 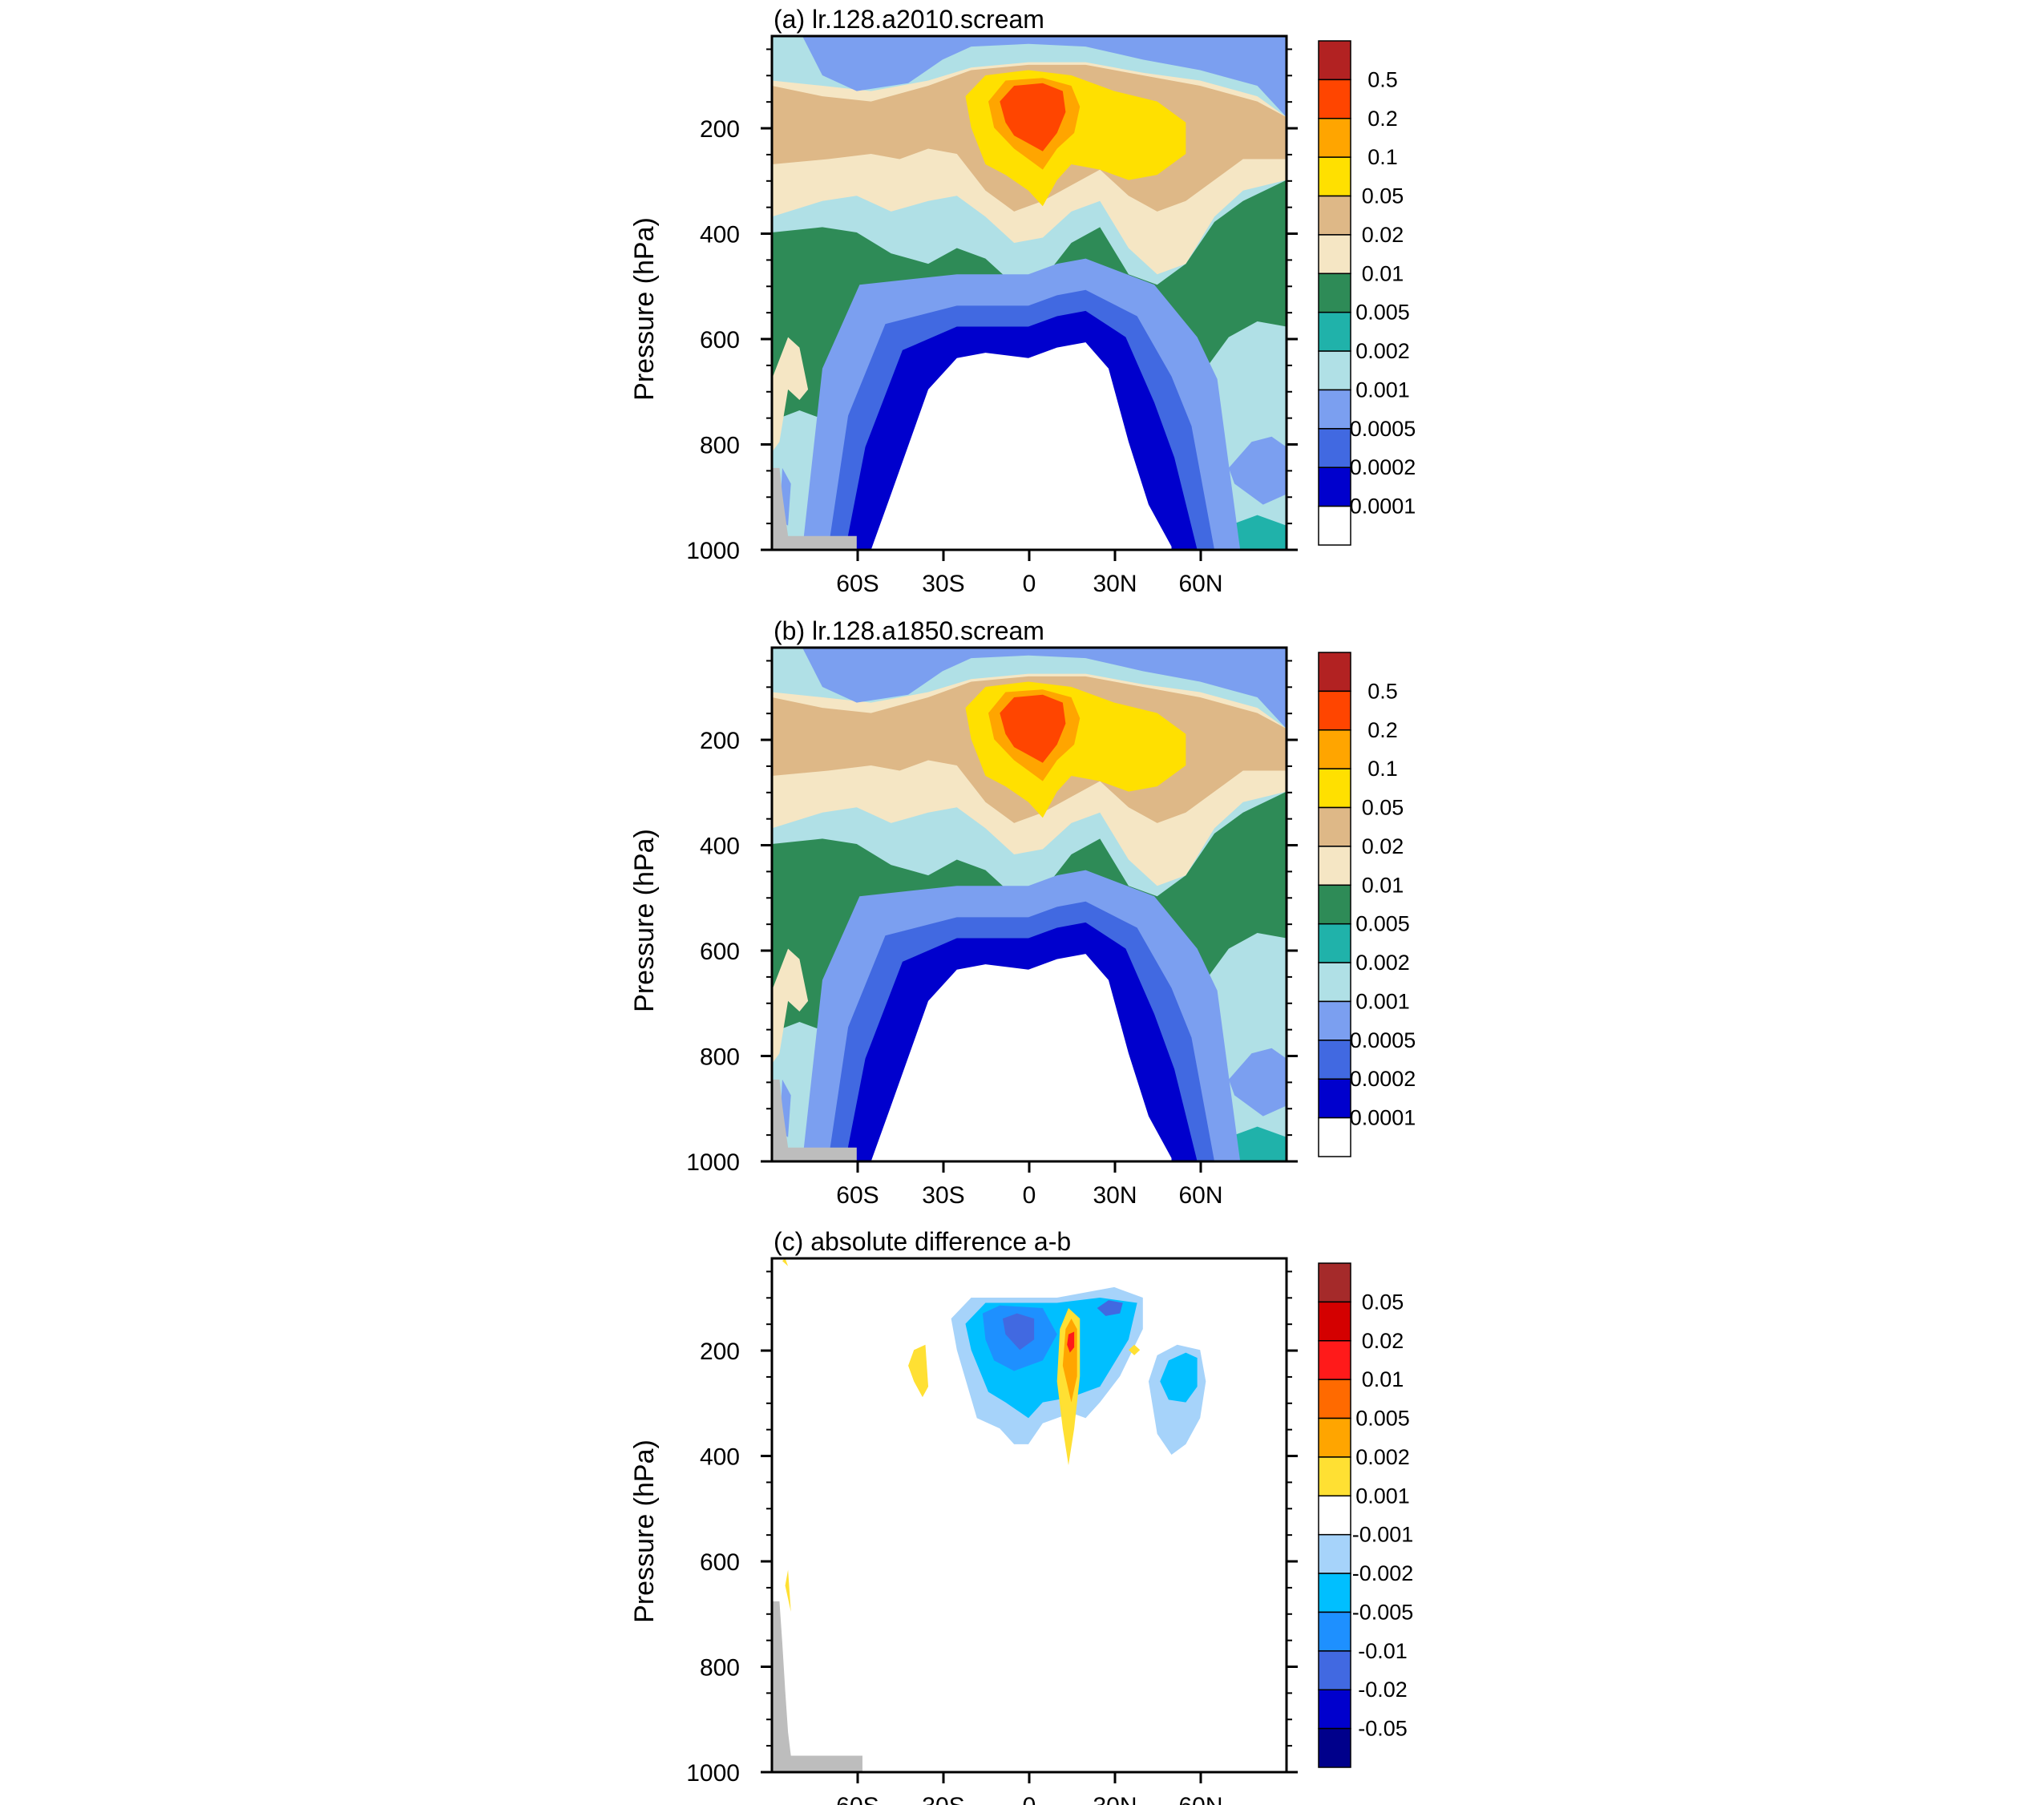 What do you see at coordinates (1383, 1612) in the screenshot?
I see `colorbar-label: -0.005` at bounding box center [1383, 1612].